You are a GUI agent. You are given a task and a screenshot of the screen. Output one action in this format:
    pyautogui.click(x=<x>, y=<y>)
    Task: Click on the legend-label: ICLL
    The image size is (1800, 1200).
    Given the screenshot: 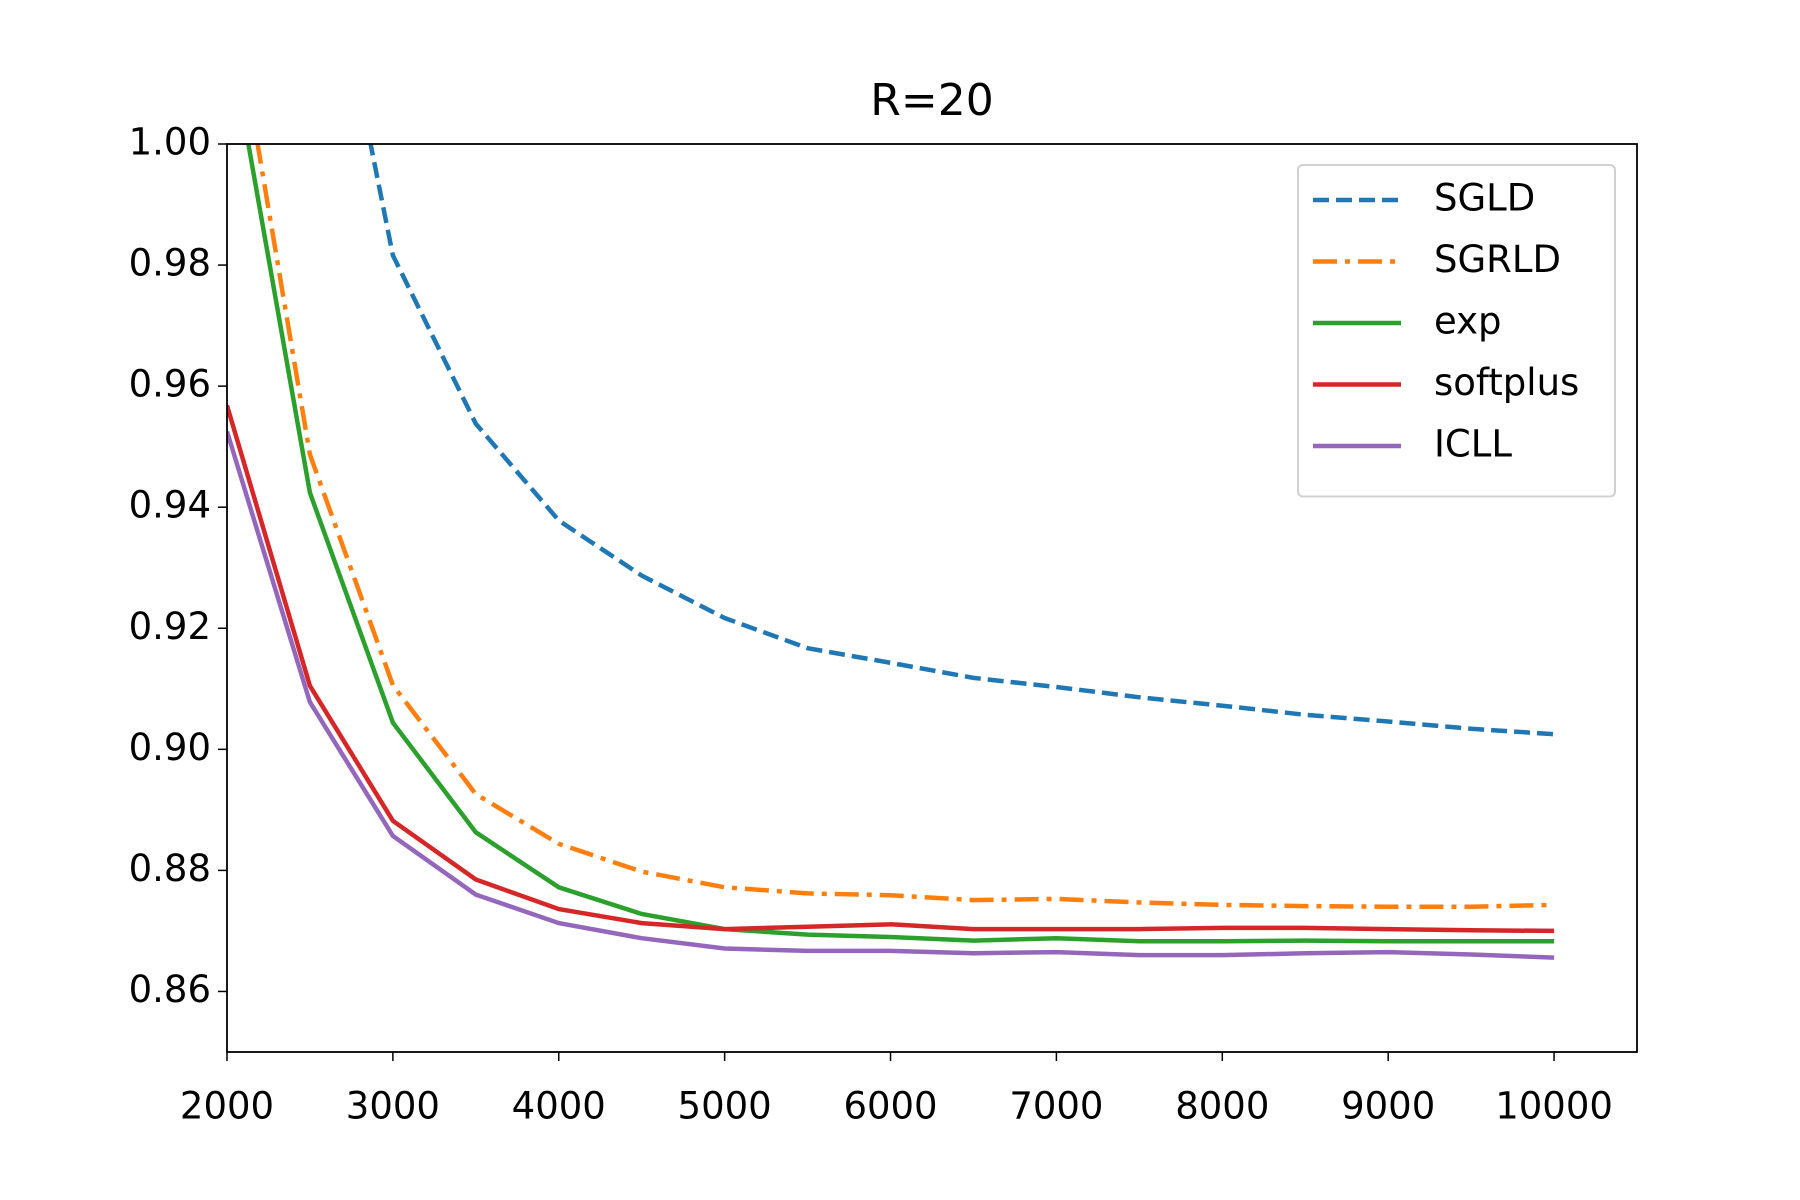 What is the action you would take?
    pyautogui.click(x=1473, y=444)
    